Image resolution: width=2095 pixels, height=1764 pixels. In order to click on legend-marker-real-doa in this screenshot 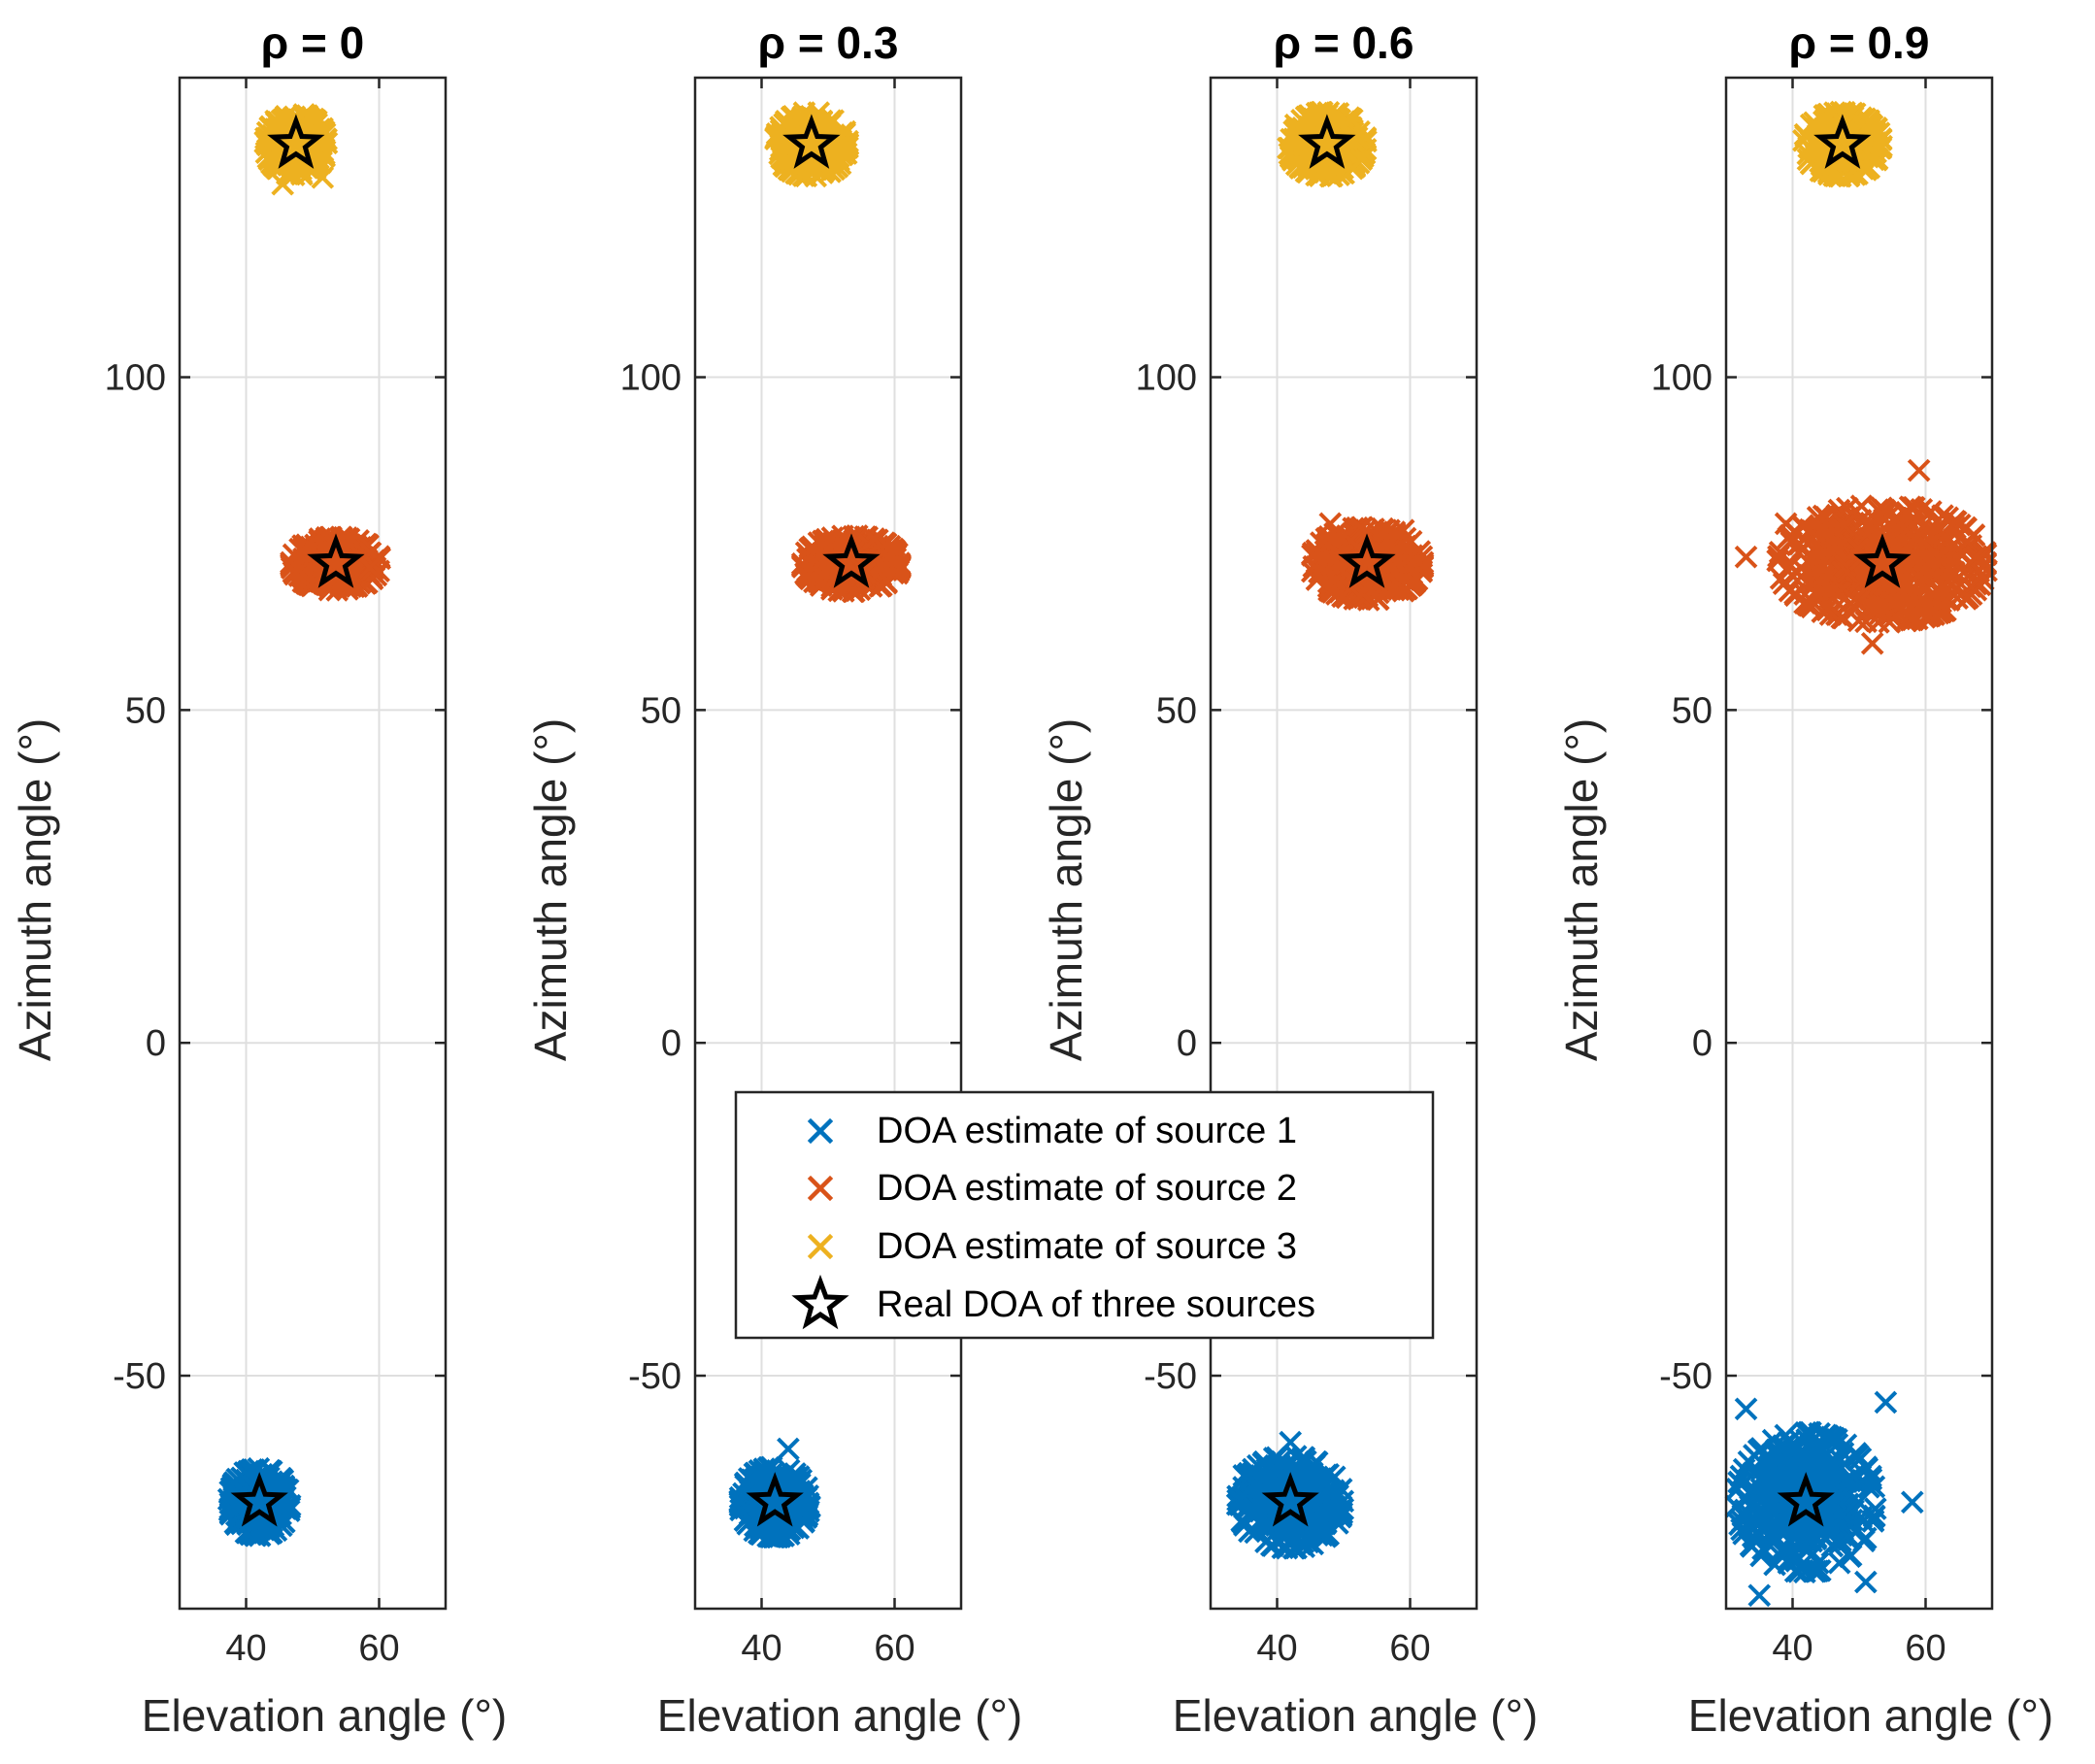, I will do `click(820, 1302)`.